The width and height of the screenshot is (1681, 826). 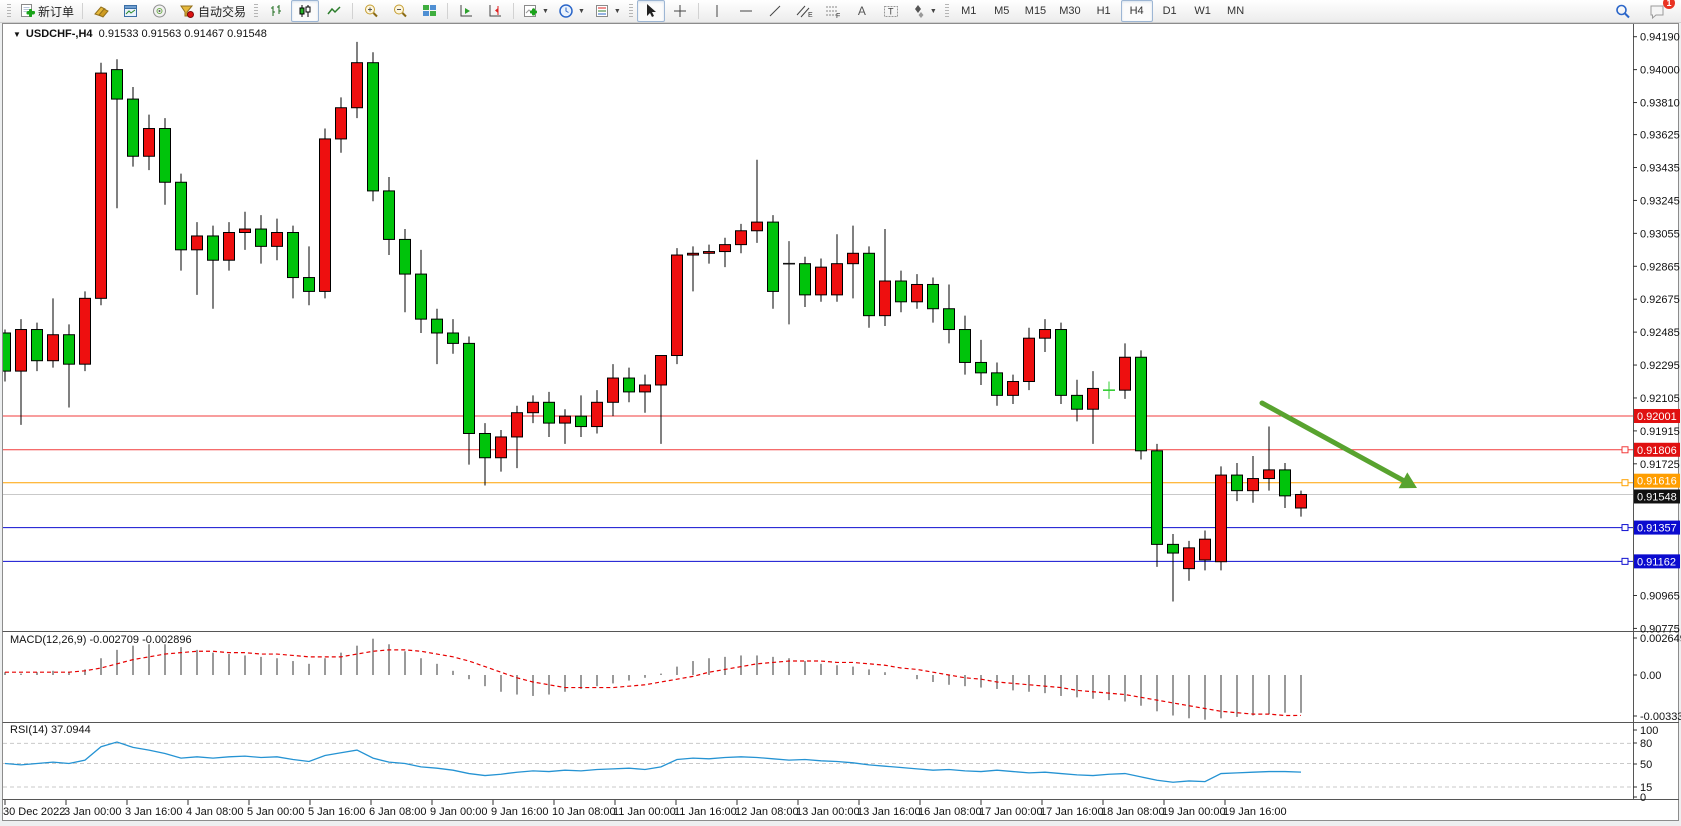 What do you see at coordinates (1660, 717) in the screenshot?
I see `macd-axis-label: -0.003333` at bounding box center [1660, 717].